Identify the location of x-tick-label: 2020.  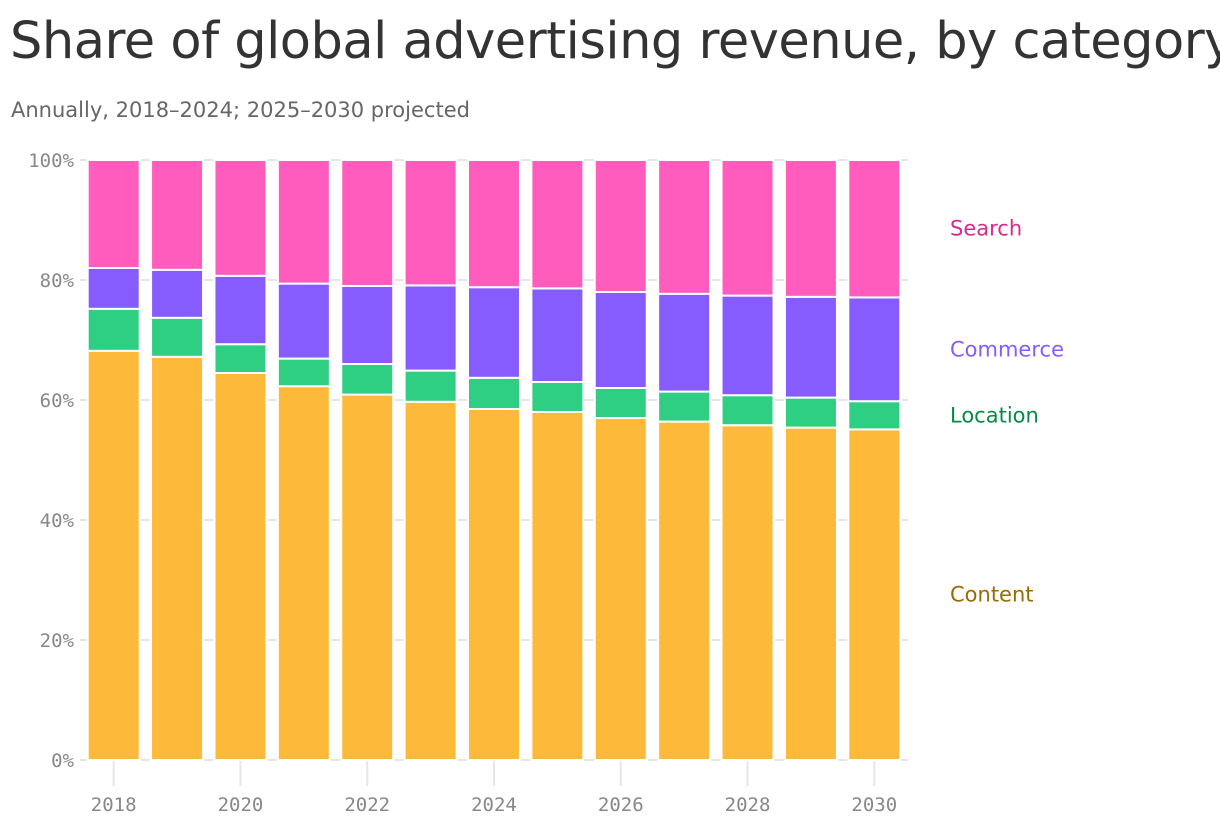
(241, 805).